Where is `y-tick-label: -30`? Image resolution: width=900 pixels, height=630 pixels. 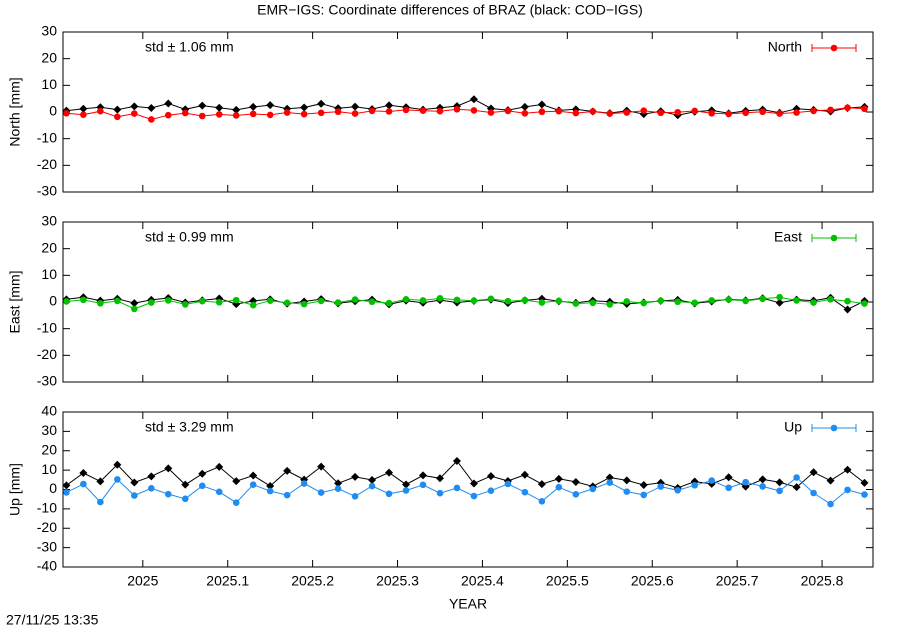 y-tick-label: -30 is located at coordinates (47, 191).